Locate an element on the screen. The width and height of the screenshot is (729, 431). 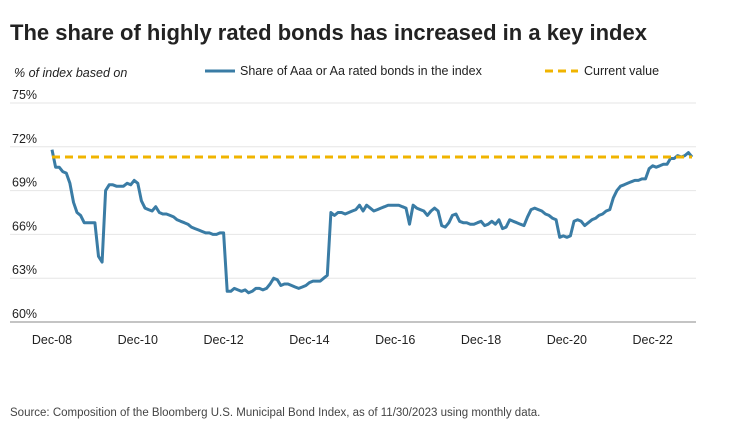
y-tick-label: 75% is located at coordinates (24, 95).